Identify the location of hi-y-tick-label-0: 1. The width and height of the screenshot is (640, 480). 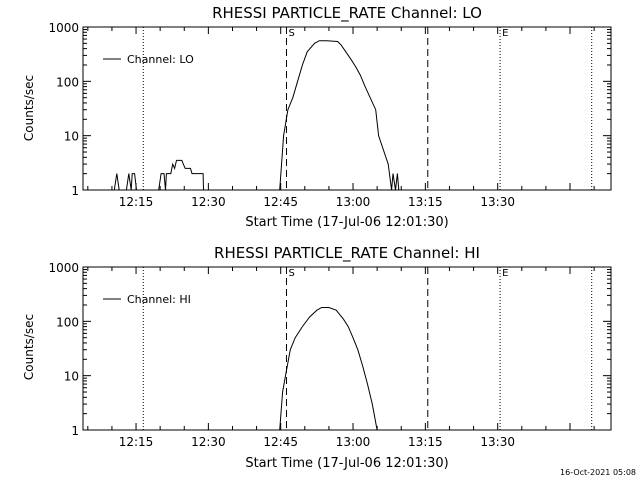
(75, 431).